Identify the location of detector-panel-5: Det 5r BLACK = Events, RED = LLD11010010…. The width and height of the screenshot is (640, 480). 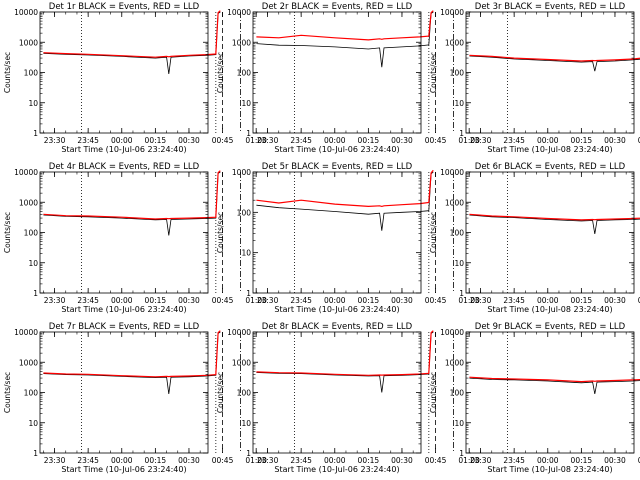
(348, 238).